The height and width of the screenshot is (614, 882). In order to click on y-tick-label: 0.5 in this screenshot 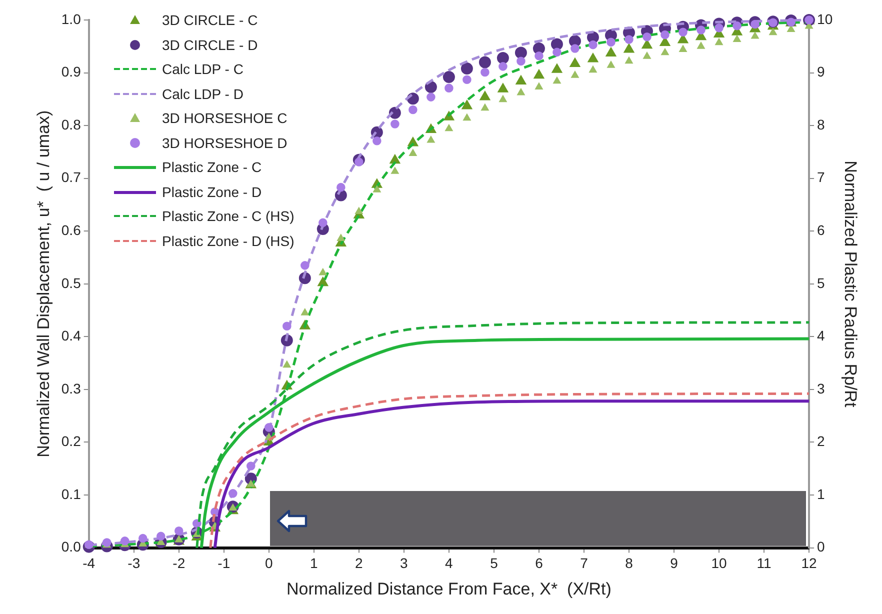, I will do `click(71, 282)`.